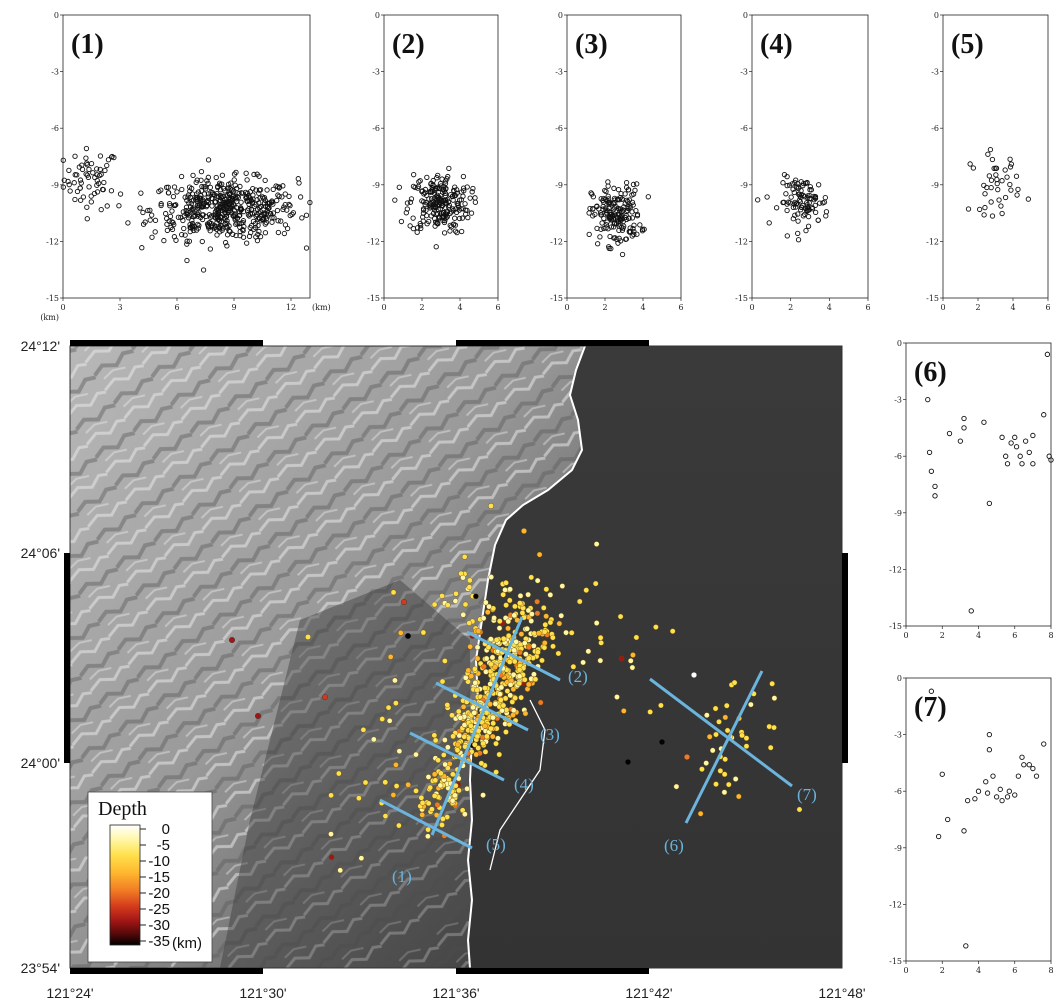  I want to click on y-tick-label: -6, so click(898, 456).